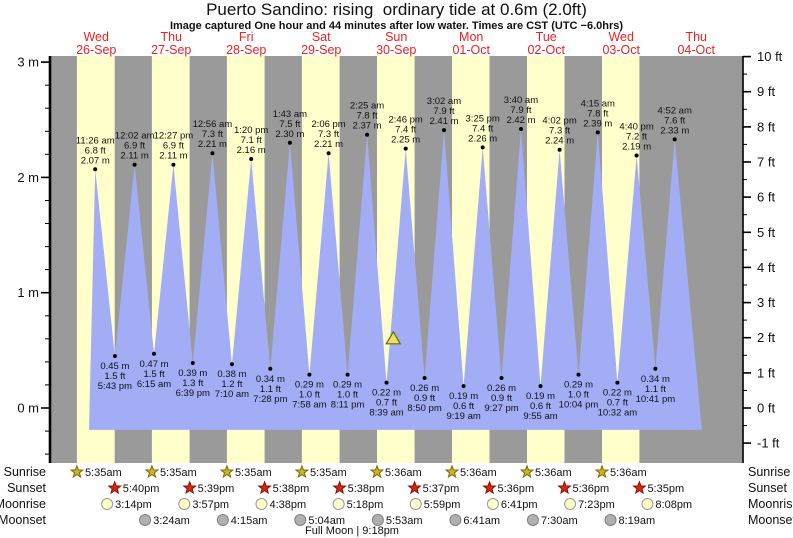 This screenshot has width=793, height=538. What do you see at coordinates (396, 37) in the screenshot?
I see `day-weekday-label: Sun` at bounding box center [396, 37].